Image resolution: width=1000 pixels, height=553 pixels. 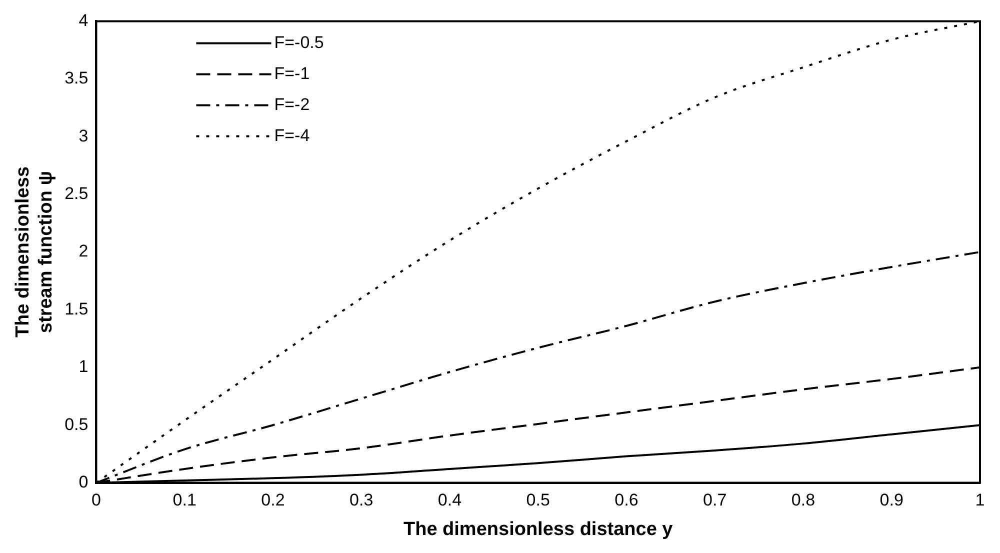 I want to click on y-tick-label: 2, so click(x=83, y=251).